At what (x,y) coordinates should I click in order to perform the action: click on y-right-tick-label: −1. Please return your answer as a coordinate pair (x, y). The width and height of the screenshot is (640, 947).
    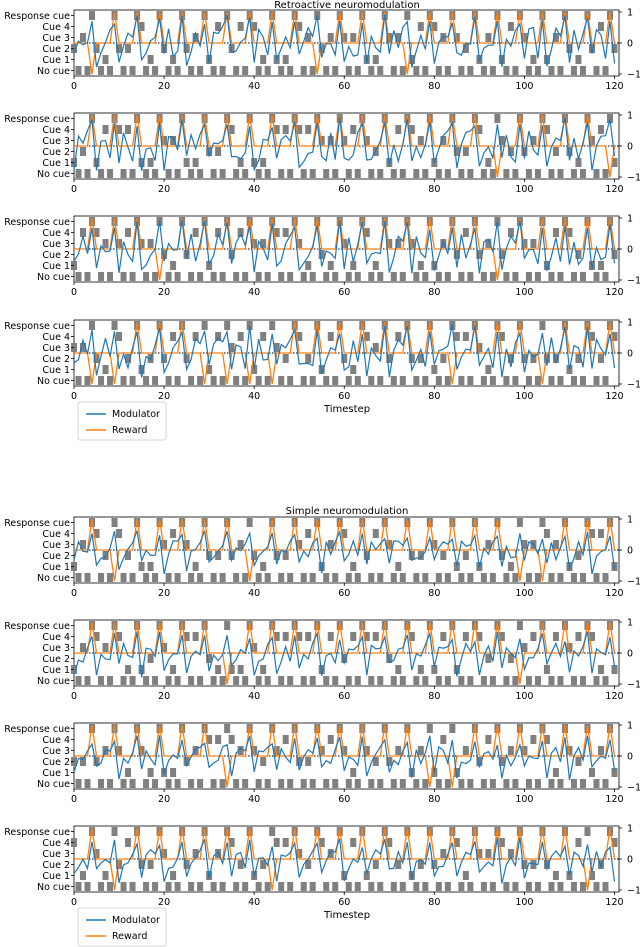
    Looking at the image, I should click on (633, 891).